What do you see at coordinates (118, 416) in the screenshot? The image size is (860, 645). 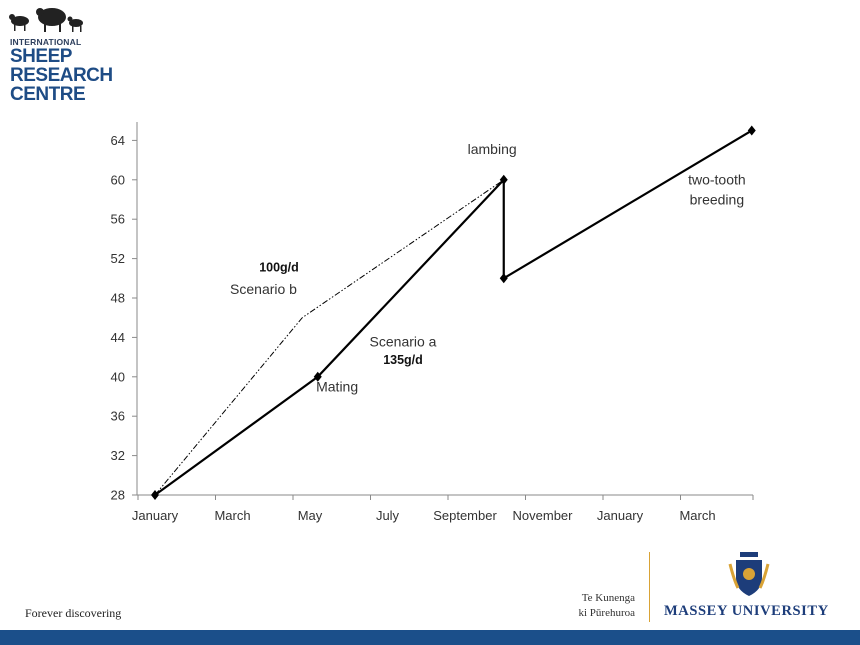 I see `y-tick-label: 36` at bounding box center [118, 416].